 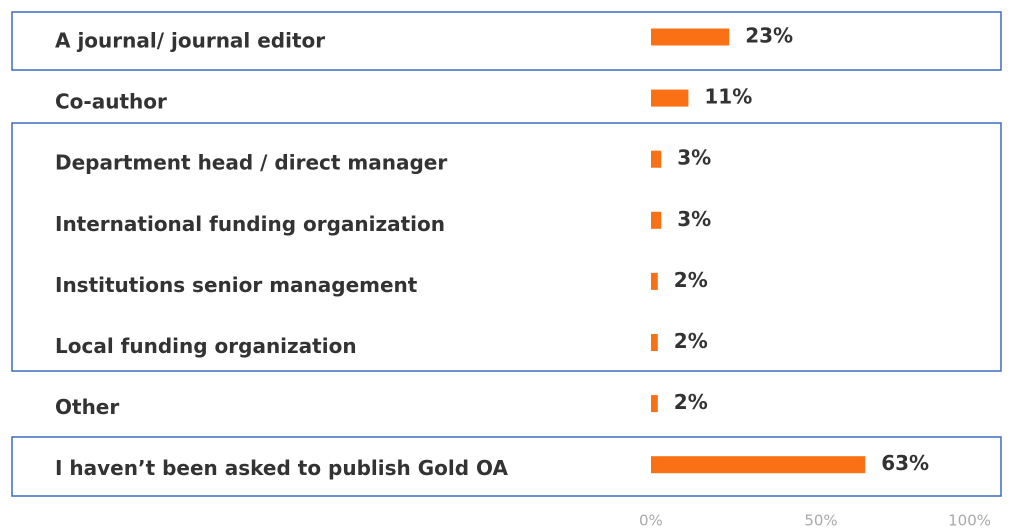 What do you see at coordinates (769, 36) in the screenshot?
I see `value-label: 23%` at bounding box center [769, 36].